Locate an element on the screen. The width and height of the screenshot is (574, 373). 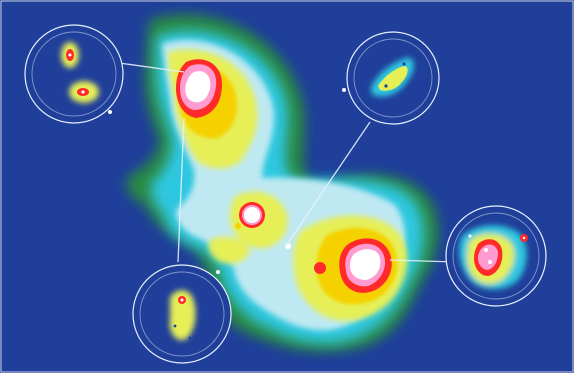
hotspot-top-left is located at coordinates (199, 88).